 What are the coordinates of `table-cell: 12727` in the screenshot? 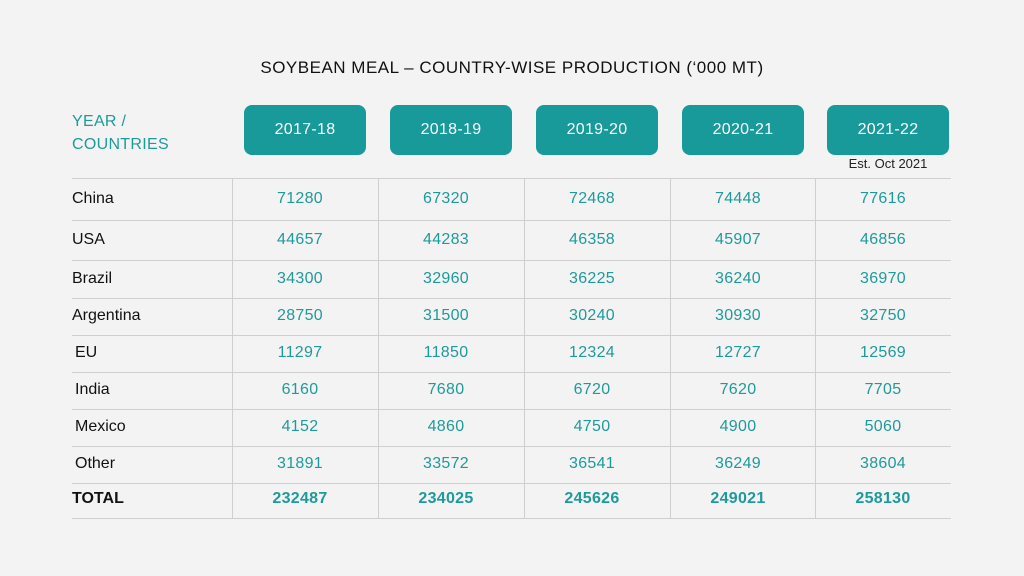 It's located at (738, 352).